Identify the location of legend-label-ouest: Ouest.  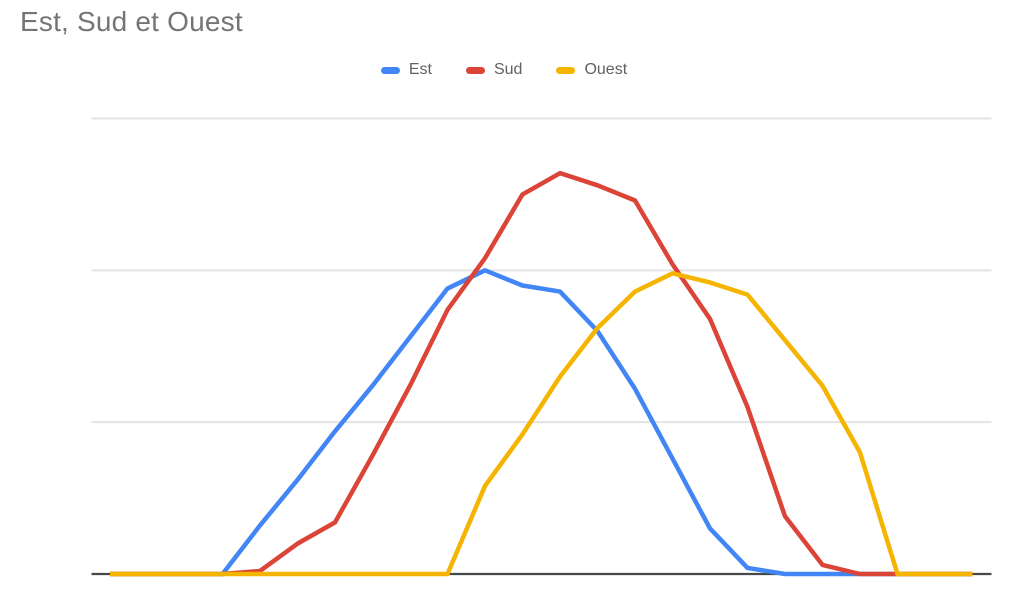
(606, 69).